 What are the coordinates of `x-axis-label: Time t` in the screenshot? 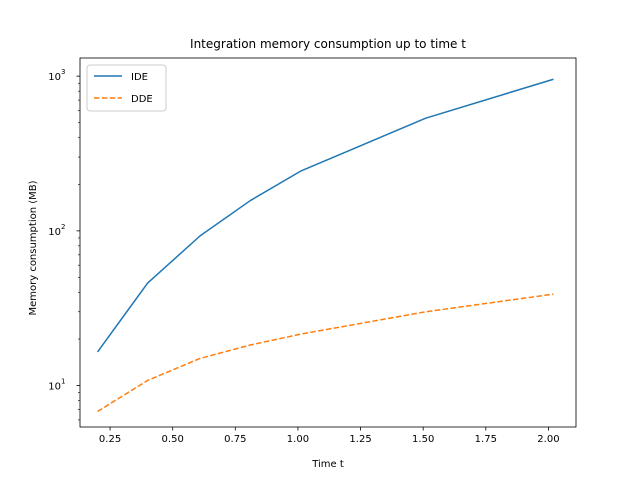 It's located at (327, 464).